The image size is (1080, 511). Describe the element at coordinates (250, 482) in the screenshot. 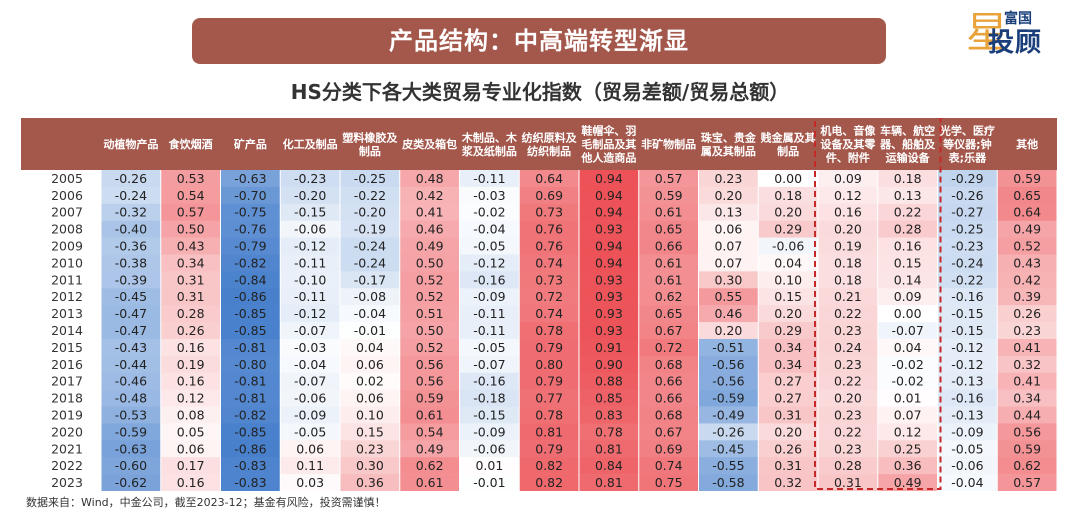

I see `cell-value: -0.83` at that location.